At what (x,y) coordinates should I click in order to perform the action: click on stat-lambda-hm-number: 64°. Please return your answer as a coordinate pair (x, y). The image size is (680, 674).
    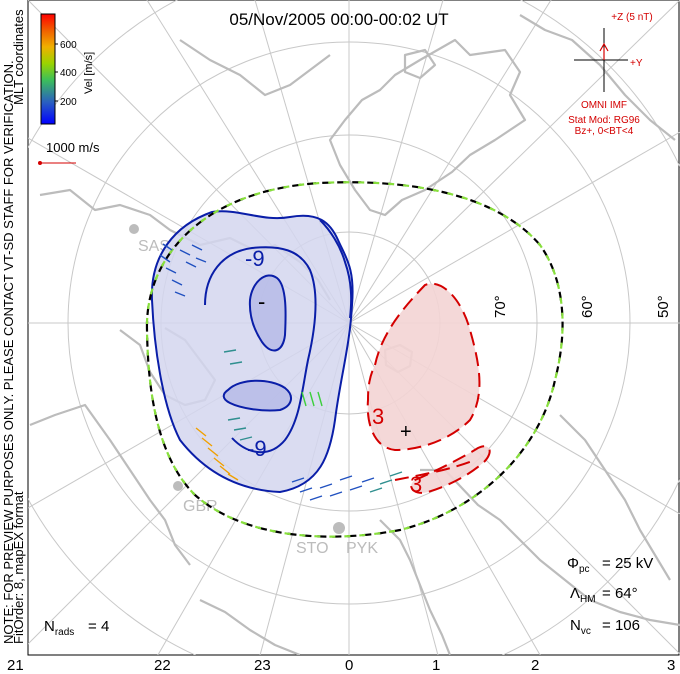
    Looking at the image, I should click on (626, 593).